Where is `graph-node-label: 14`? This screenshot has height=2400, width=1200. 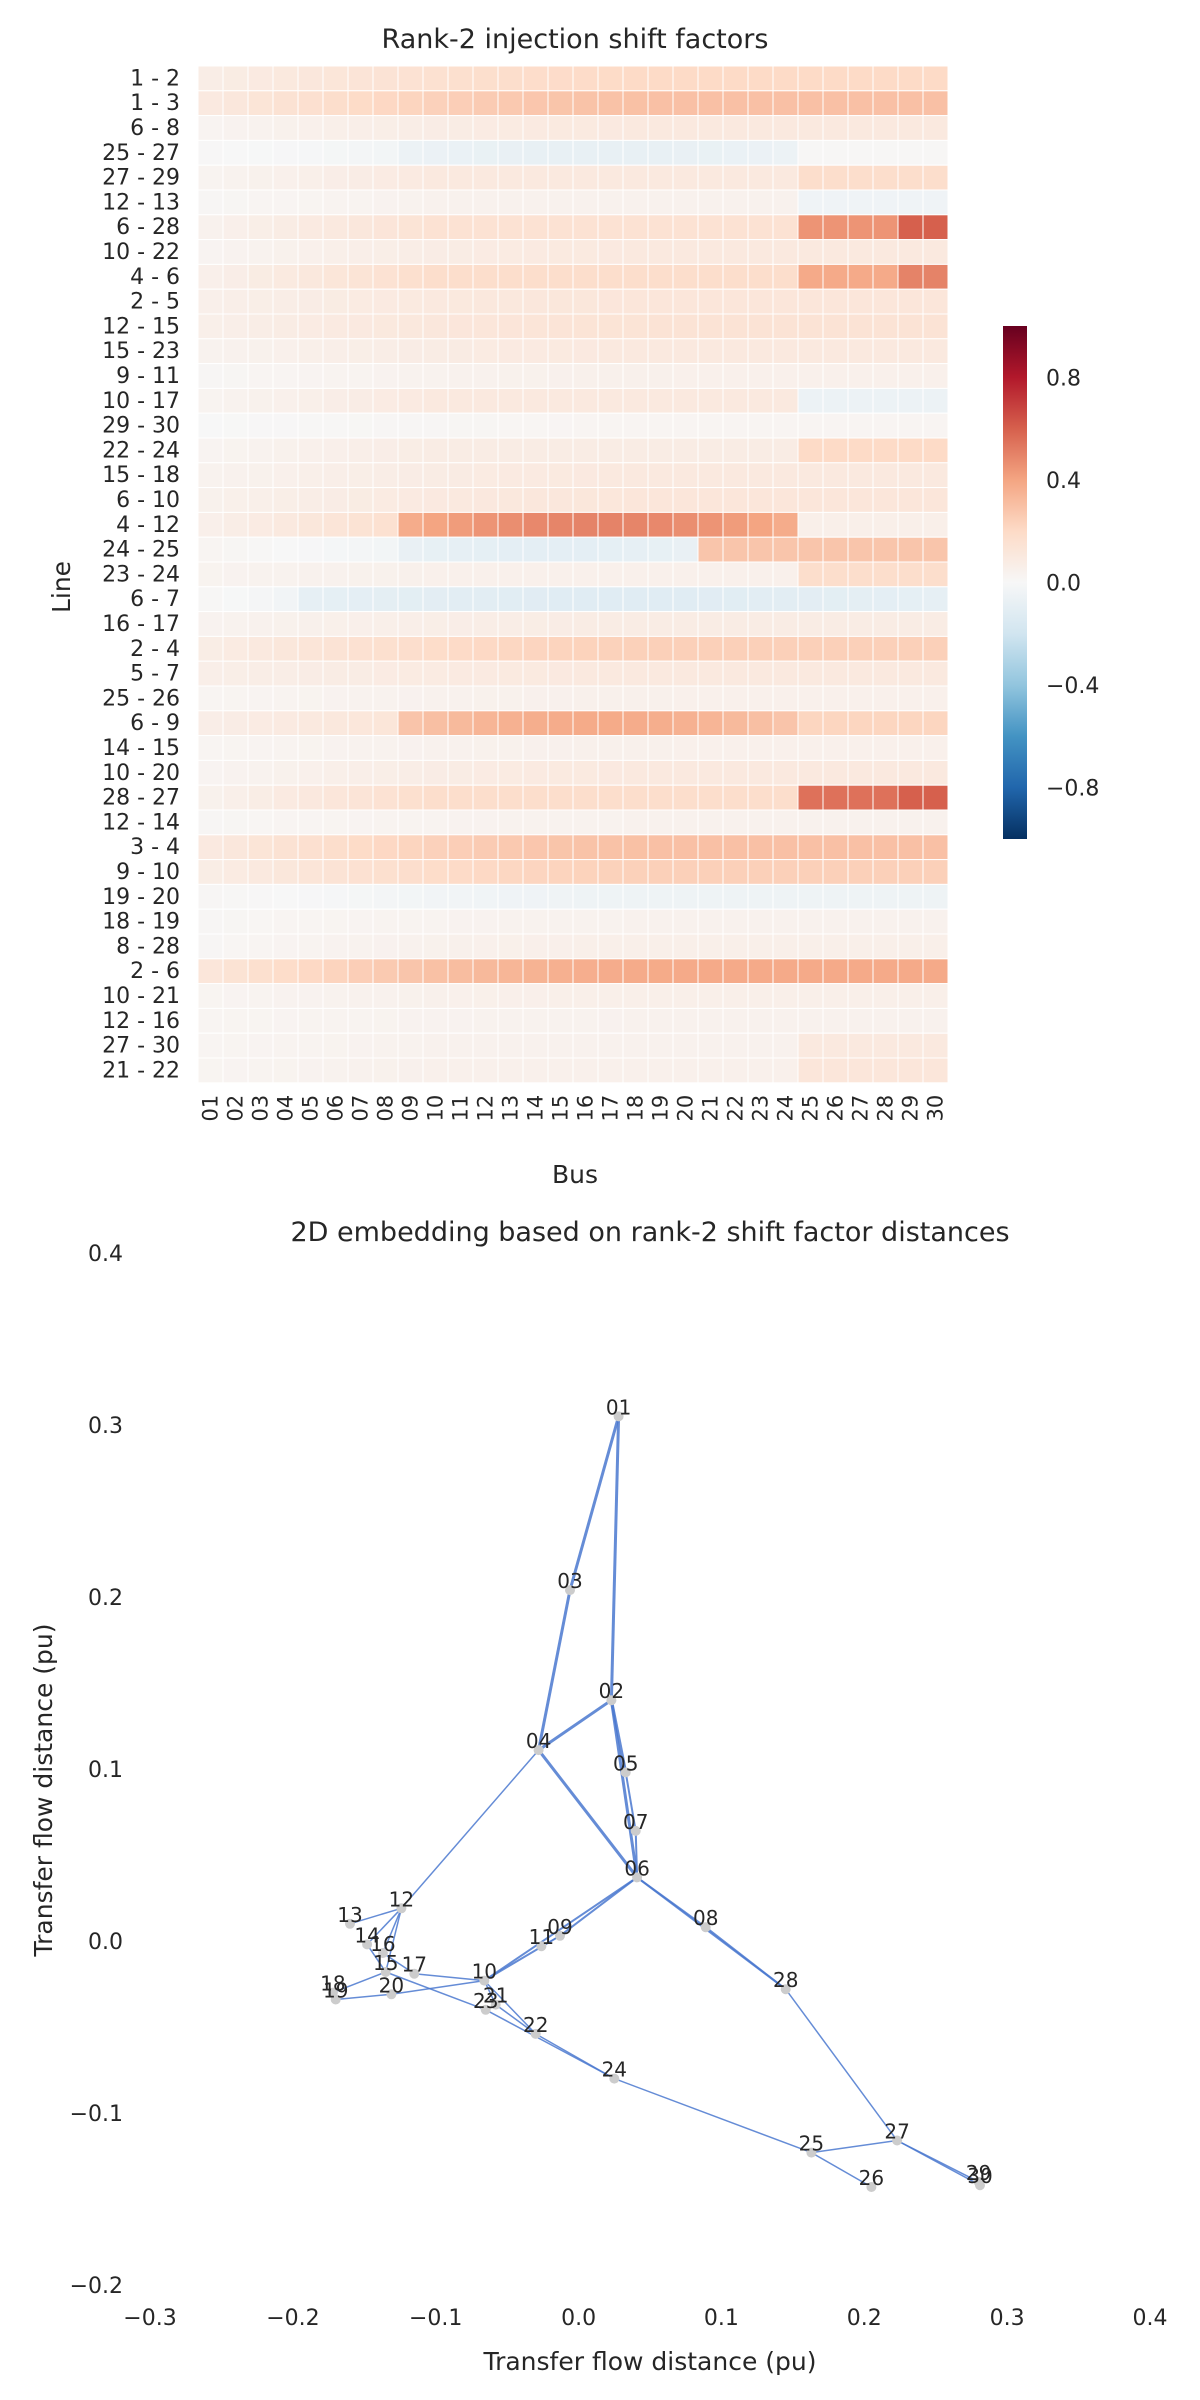
graph-node-label: 14 is located at coordinates (366, 1935).